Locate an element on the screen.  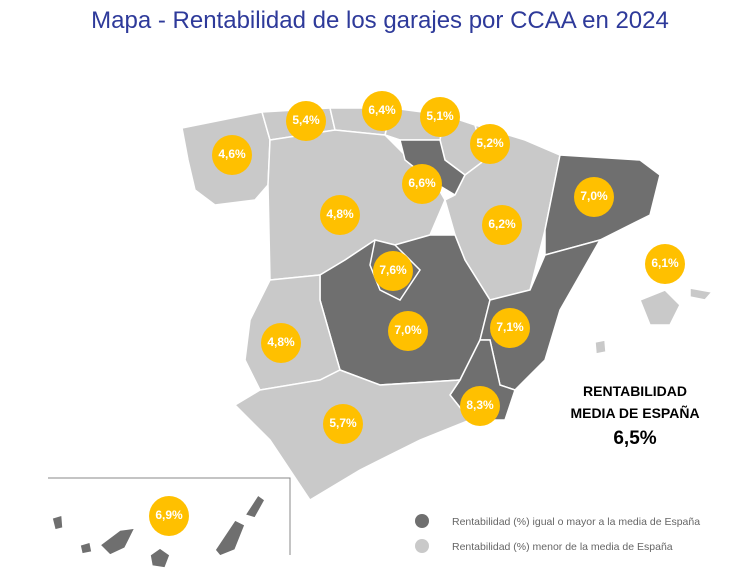
canarias-inset is located at coordinates (169, 523).